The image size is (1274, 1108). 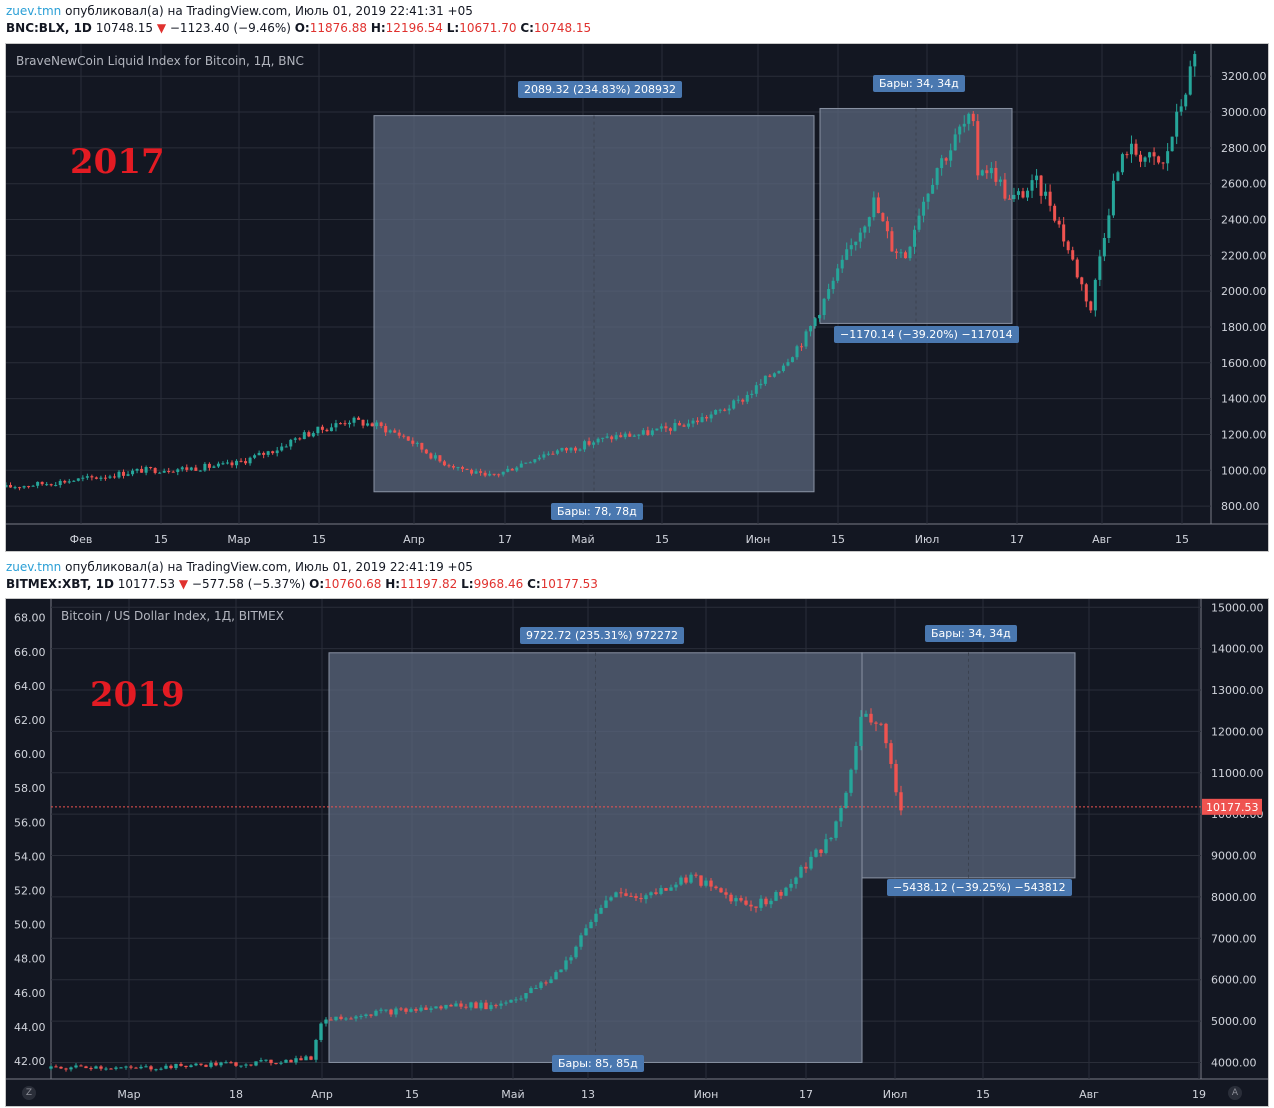 I want to click on y-tick-label: 3200.00, so click(x=1244, y=76).